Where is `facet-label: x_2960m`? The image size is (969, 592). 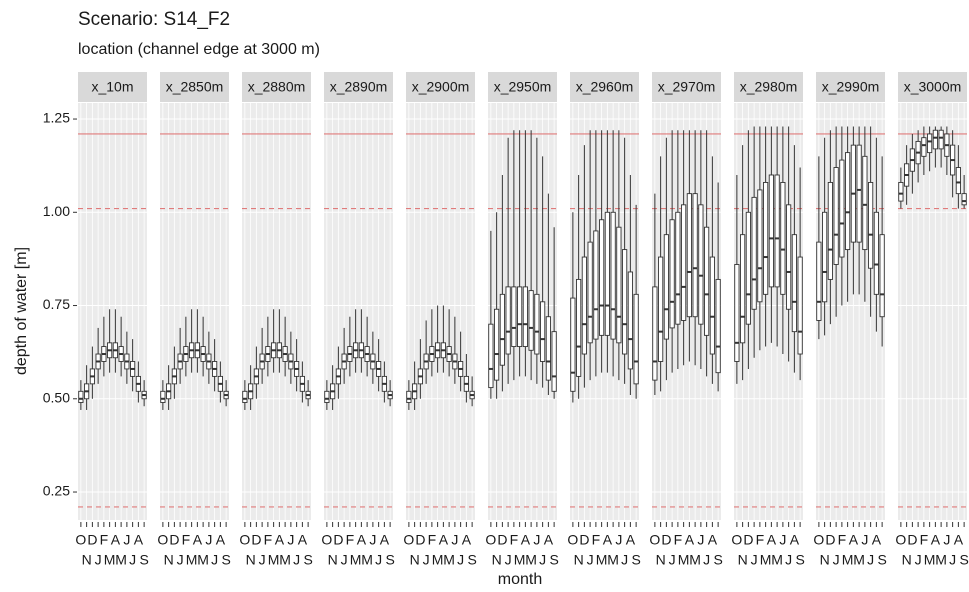
facet-label: x_2960m is located at coordinates (605, 87).